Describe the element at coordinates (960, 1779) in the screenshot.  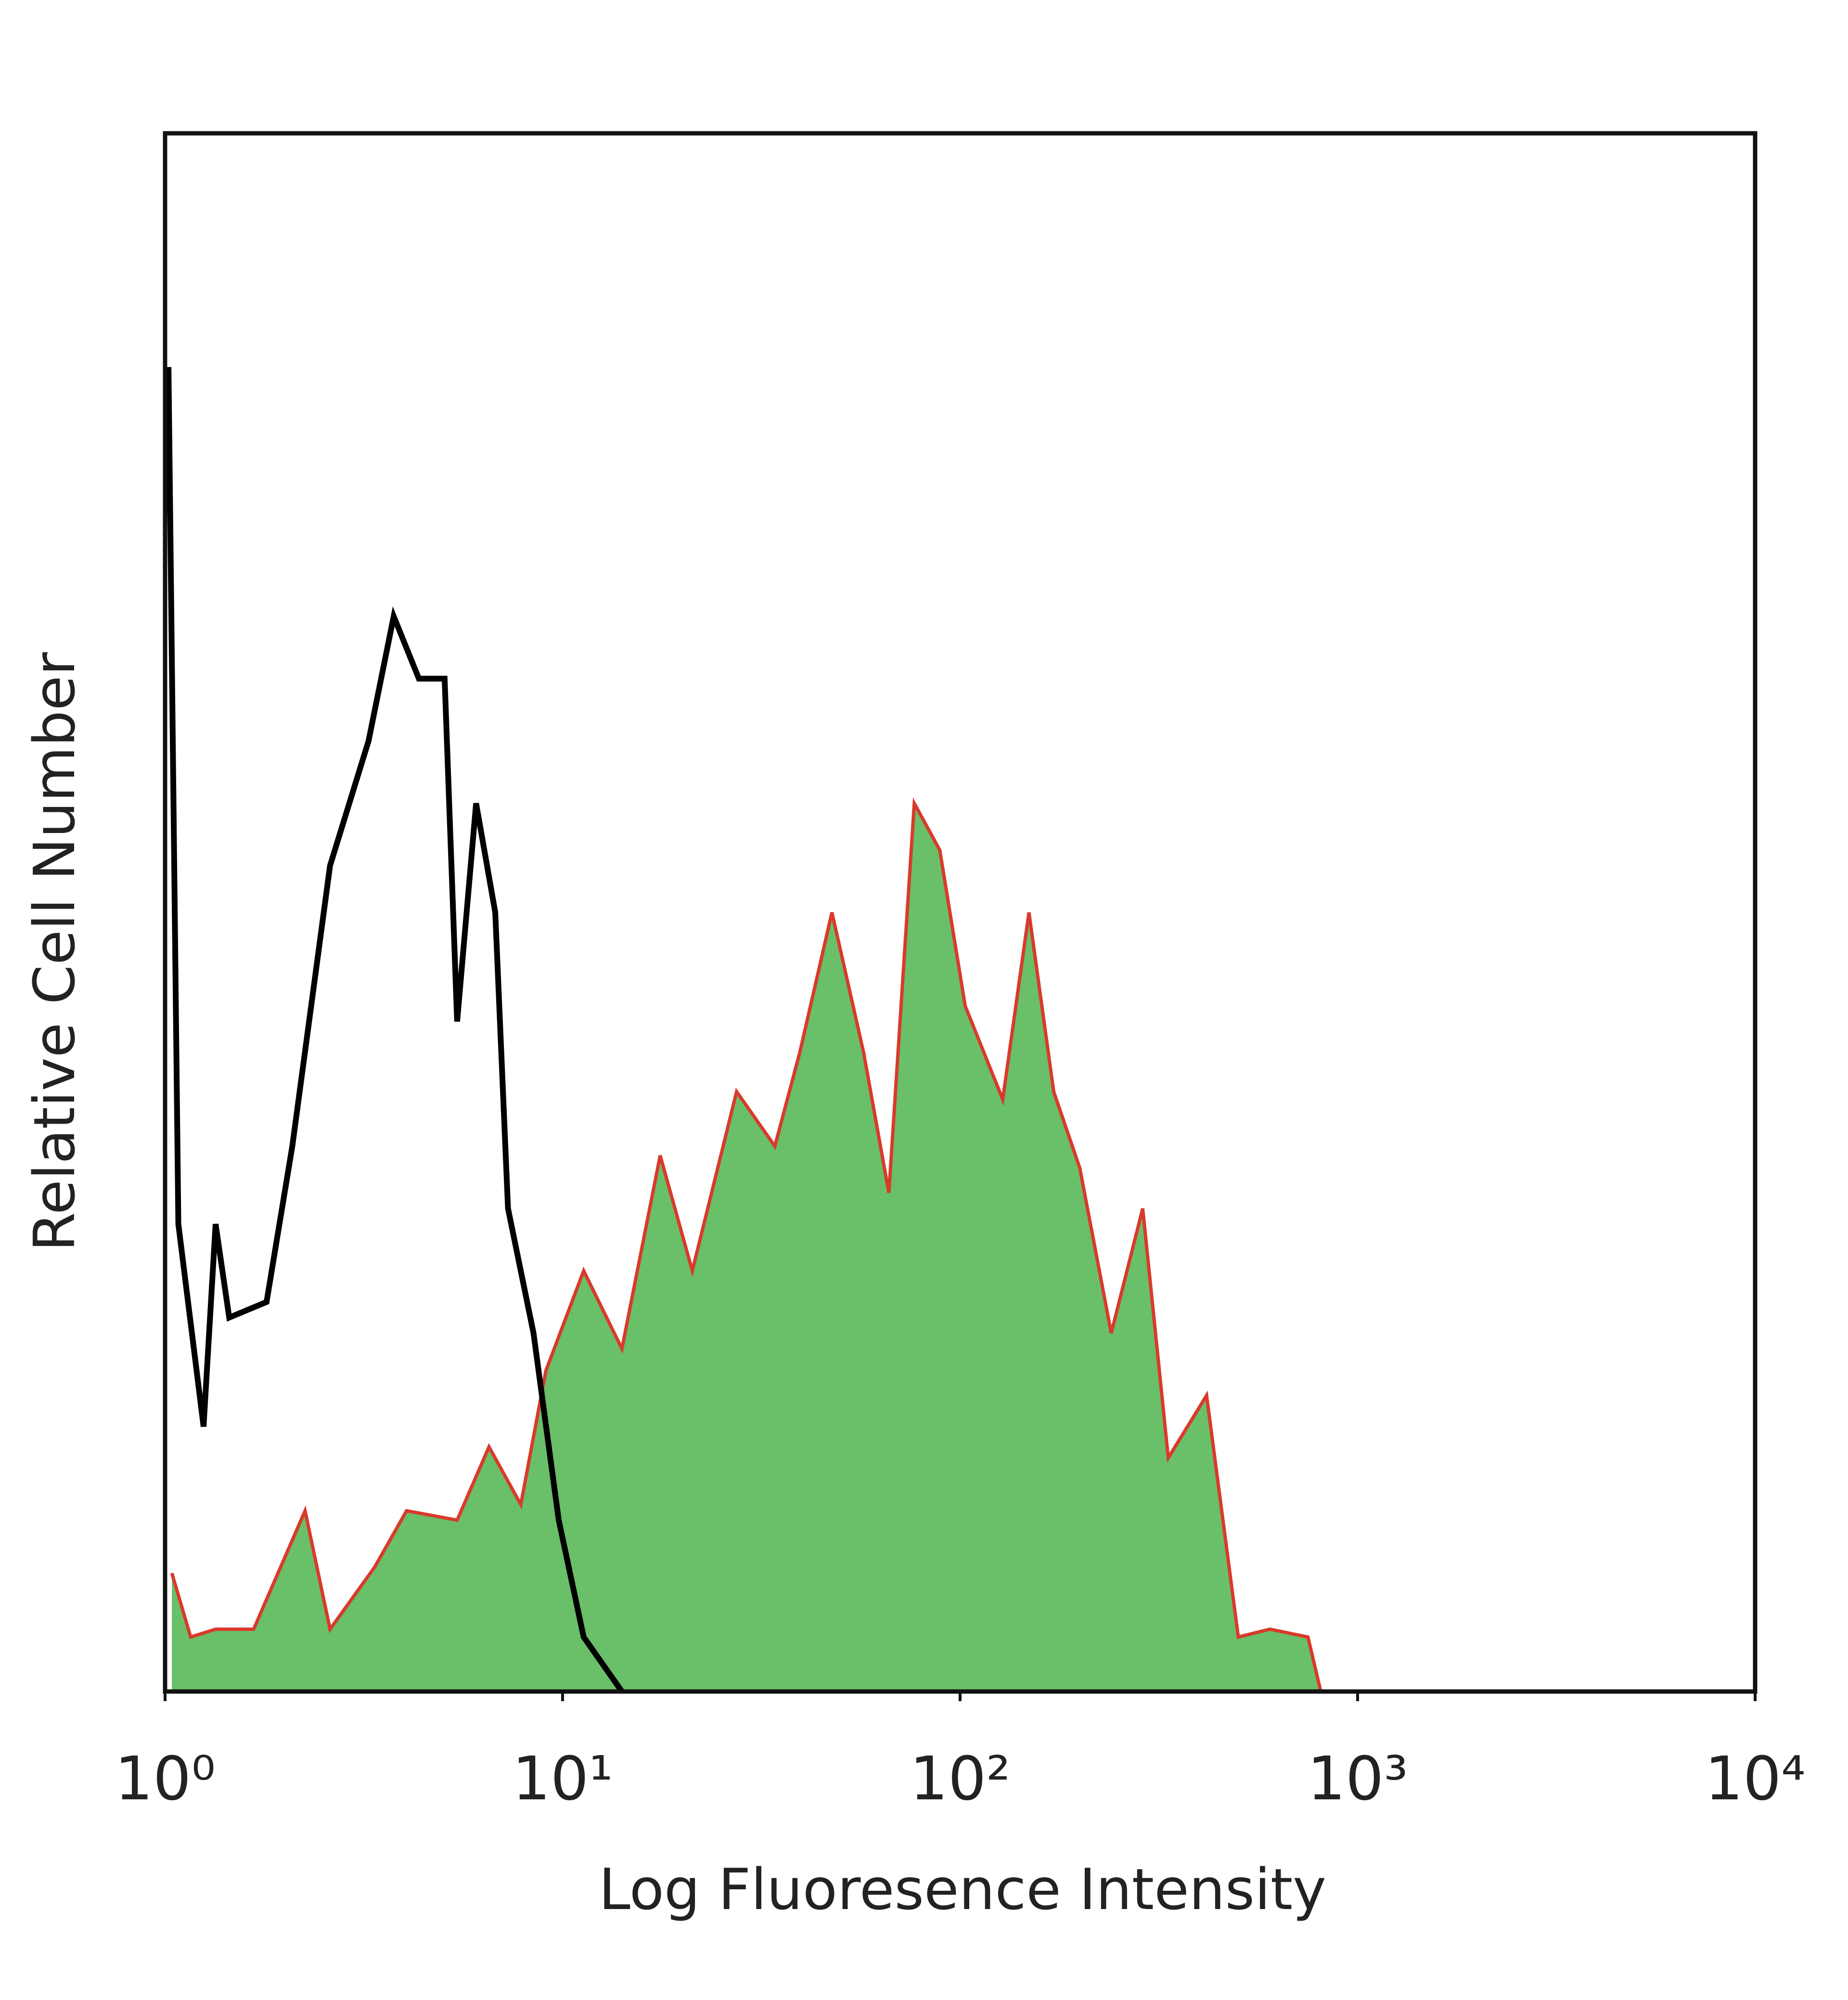
I see `x-tick-label: 10²` at that location.